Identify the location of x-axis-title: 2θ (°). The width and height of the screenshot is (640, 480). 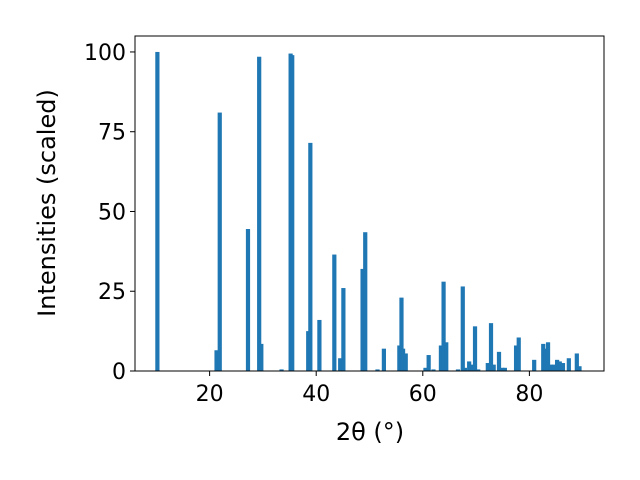
(370, 432).